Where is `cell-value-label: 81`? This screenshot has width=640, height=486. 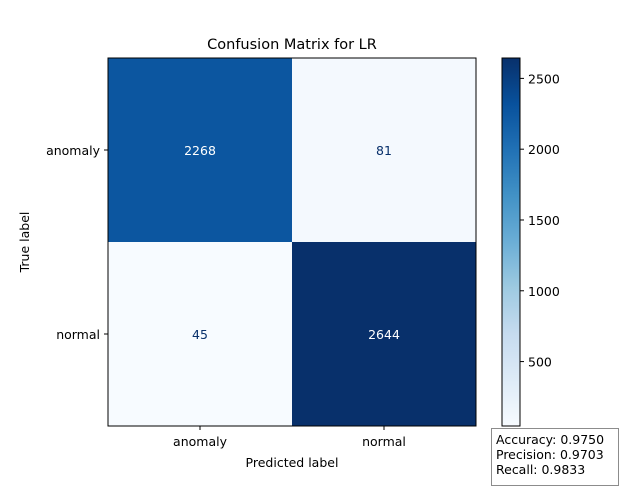
cell-value-label: 81 is located at coordinates (384, 150).